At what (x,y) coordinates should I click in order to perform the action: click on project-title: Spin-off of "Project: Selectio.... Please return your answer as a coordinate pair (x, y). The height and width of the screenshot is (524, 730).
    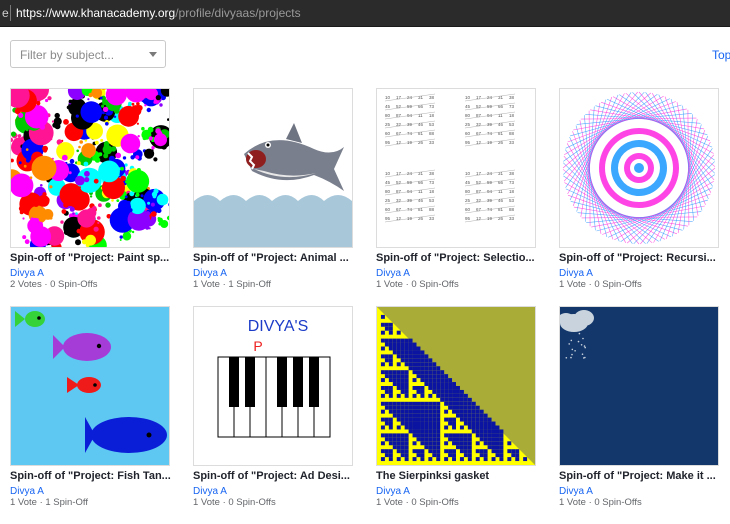
    Looking at the image, I should click on (455, 258).